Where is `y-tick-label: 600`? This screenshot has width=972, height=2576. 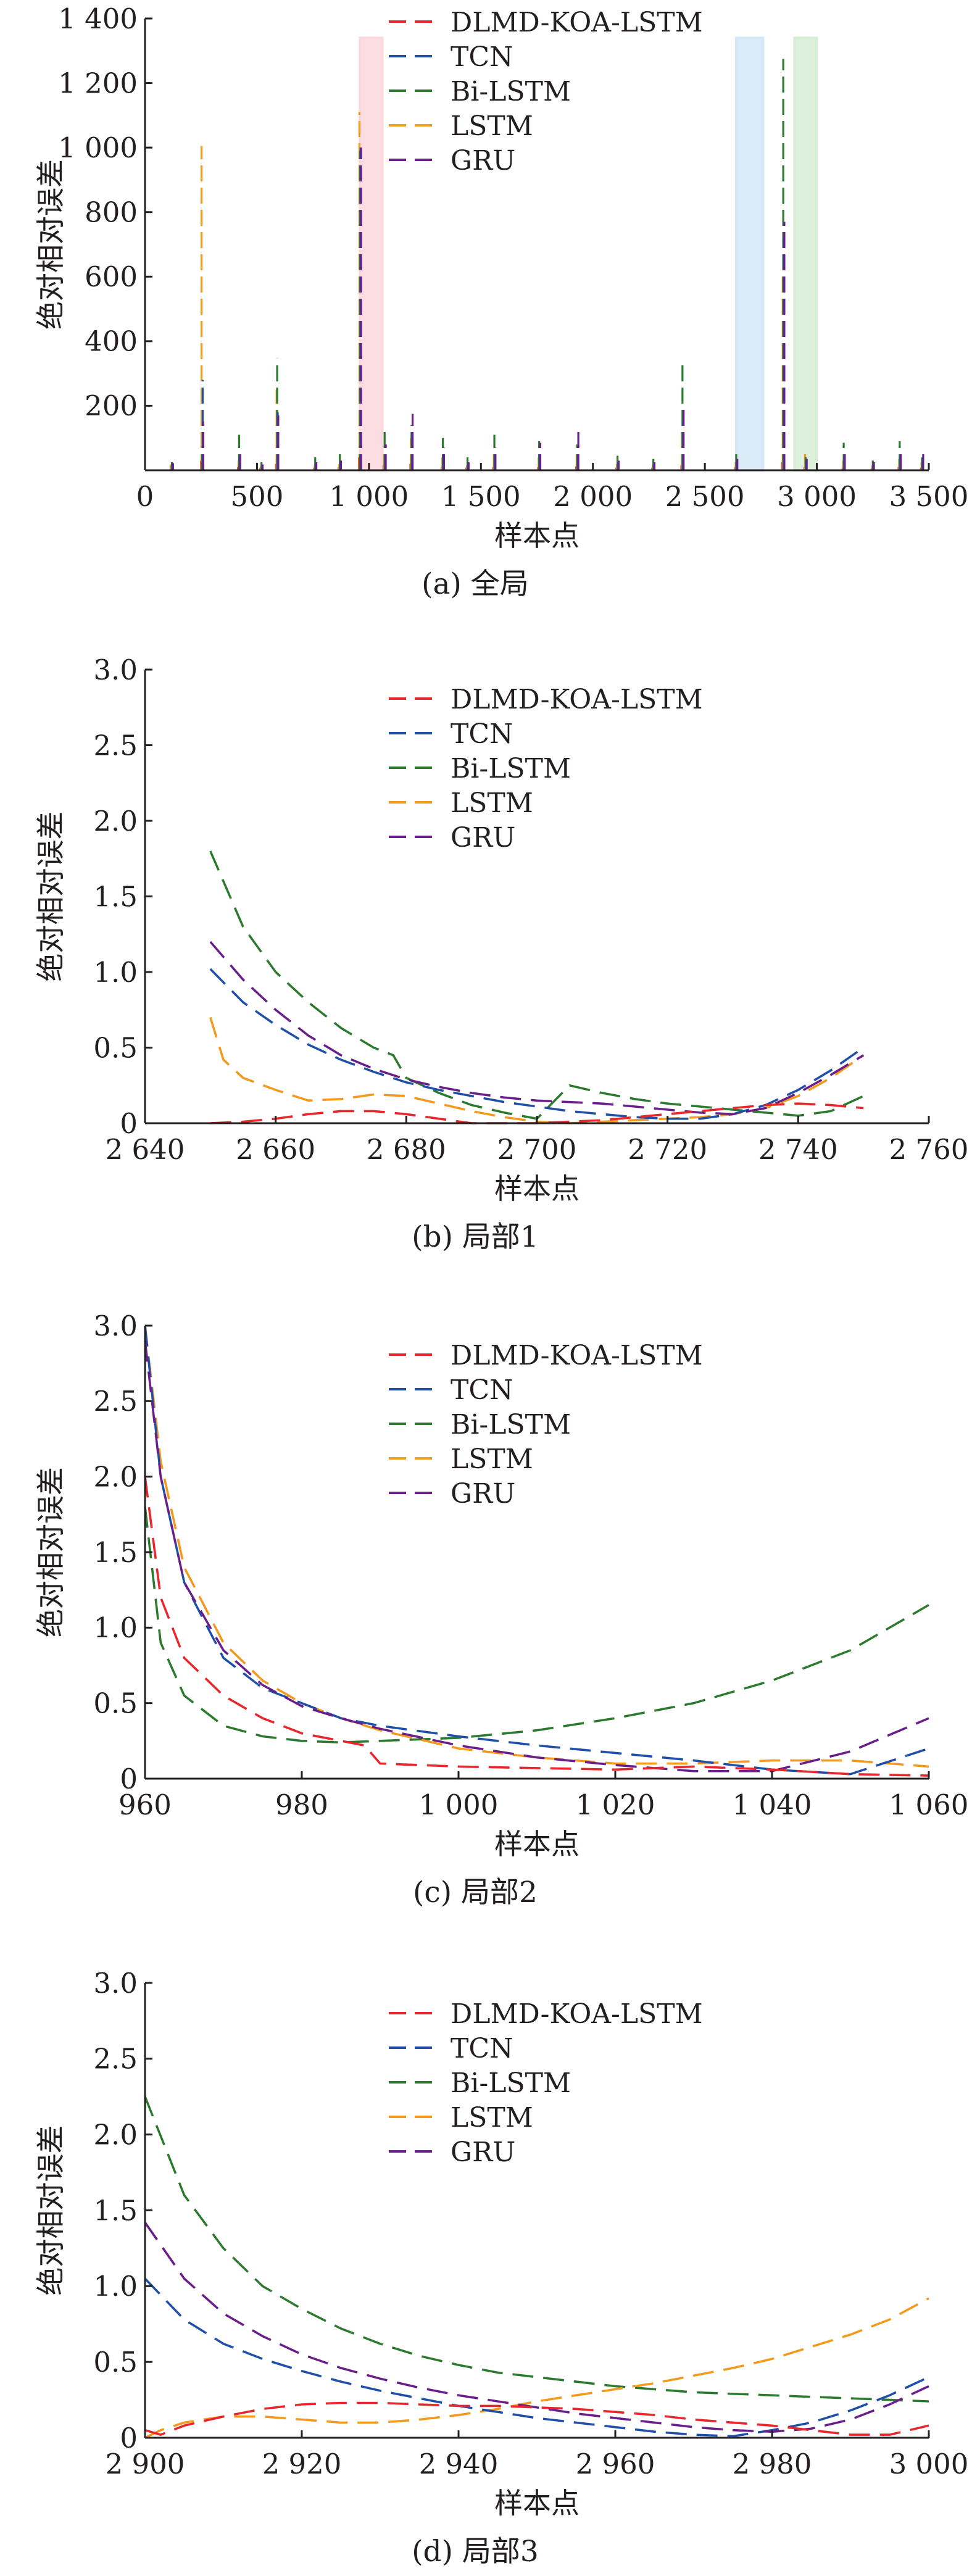
y-tick-label: 600 is located at coordinates (111, 276).